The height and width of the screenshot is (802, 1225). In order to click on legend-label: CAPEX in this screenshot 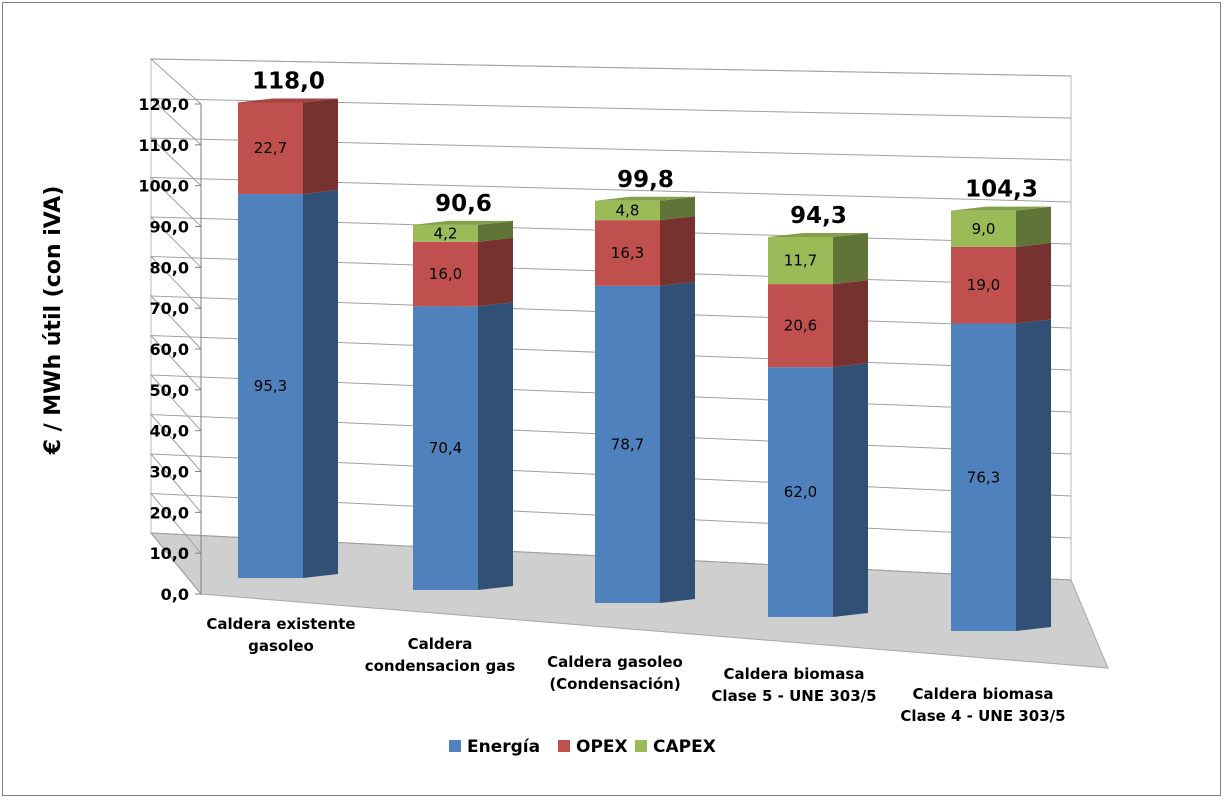, I will do `click(684, 747)`.